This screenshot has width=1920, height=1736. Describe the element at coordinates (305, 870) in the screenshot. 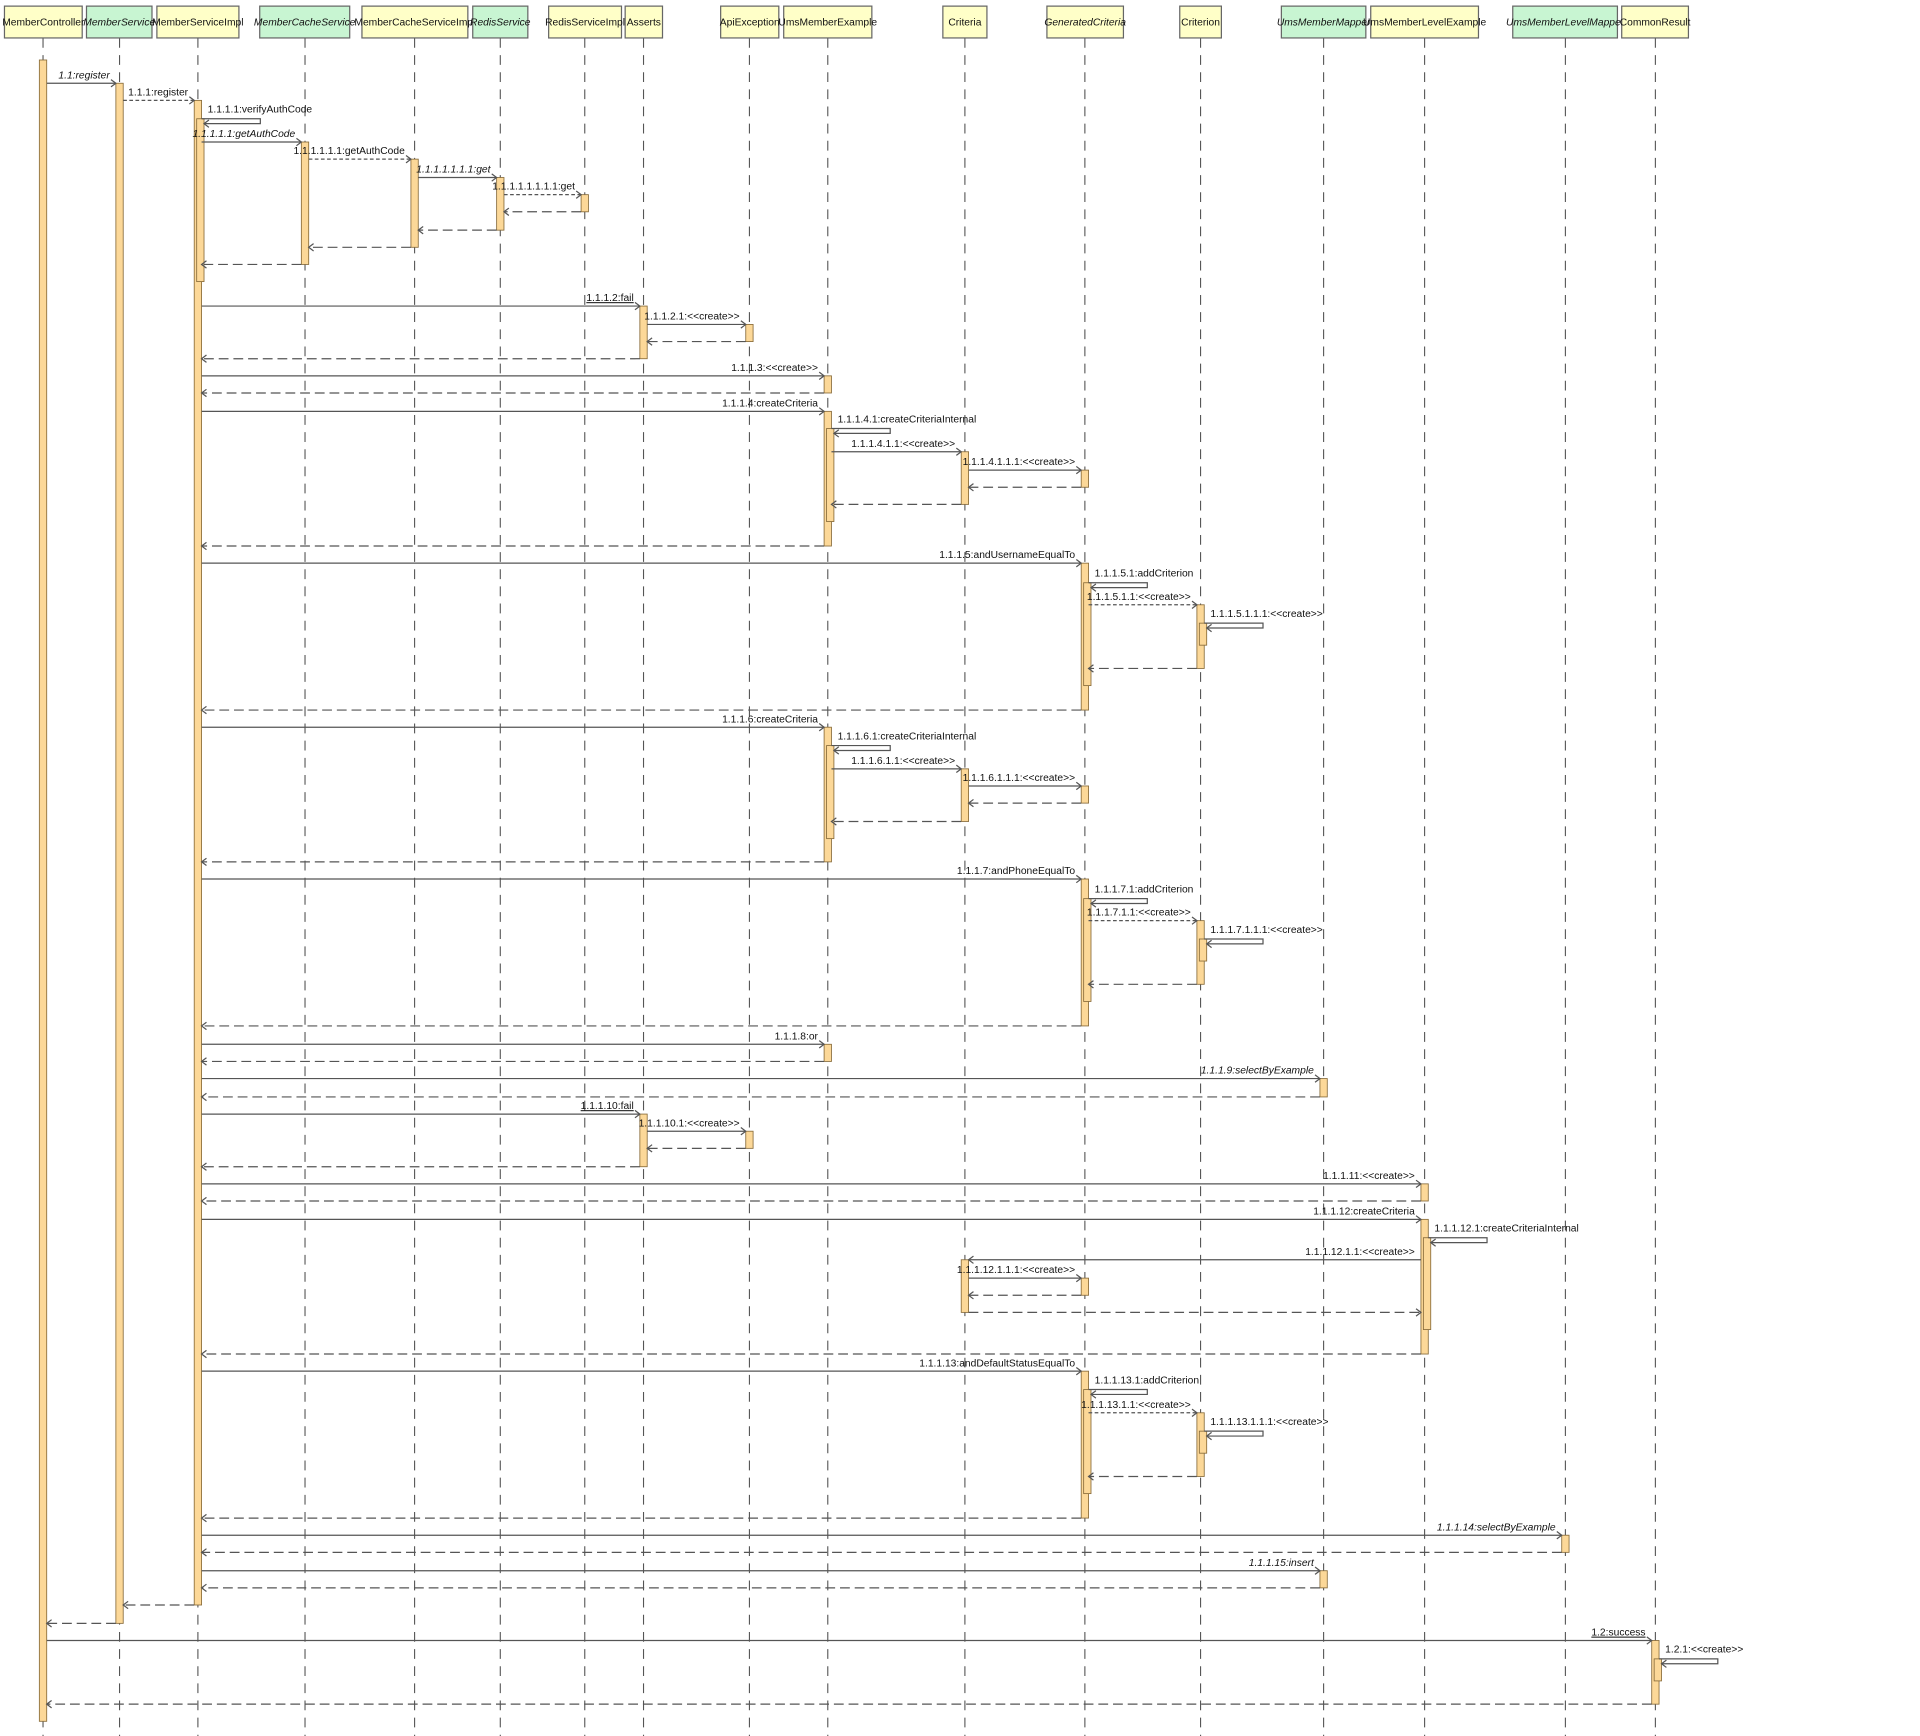

I see `participant-member-cache-service: MemberCacheService` at that location.